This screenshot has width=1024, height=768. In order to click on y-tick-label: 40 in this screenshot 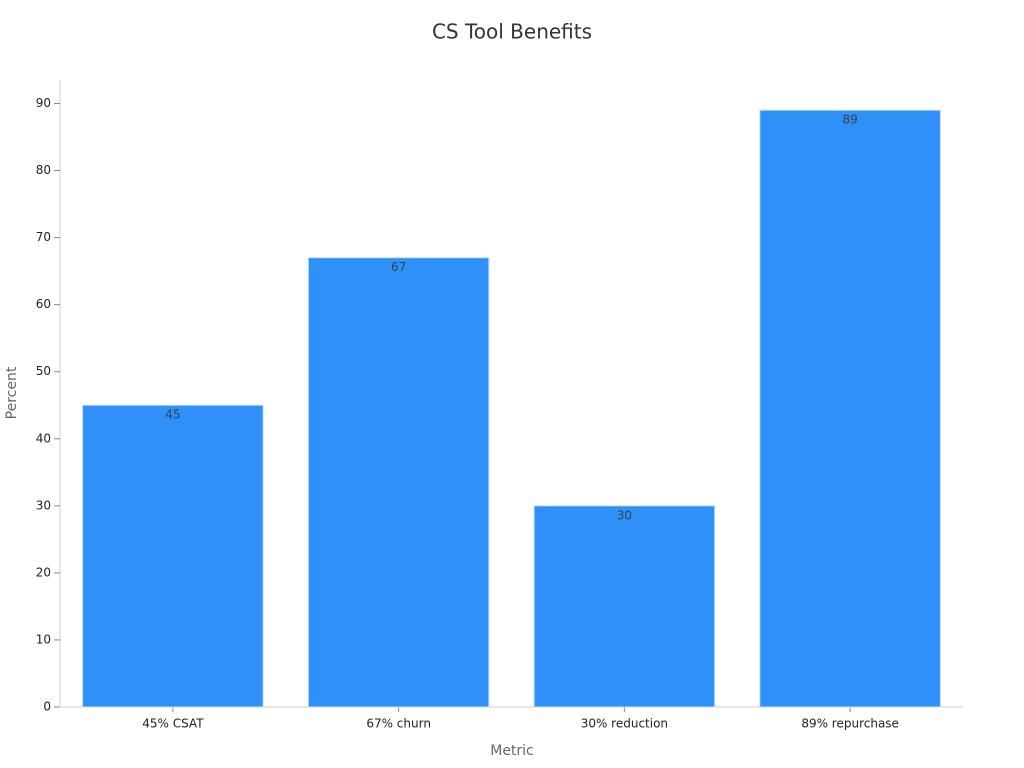, I will do `click(43, 438)`.